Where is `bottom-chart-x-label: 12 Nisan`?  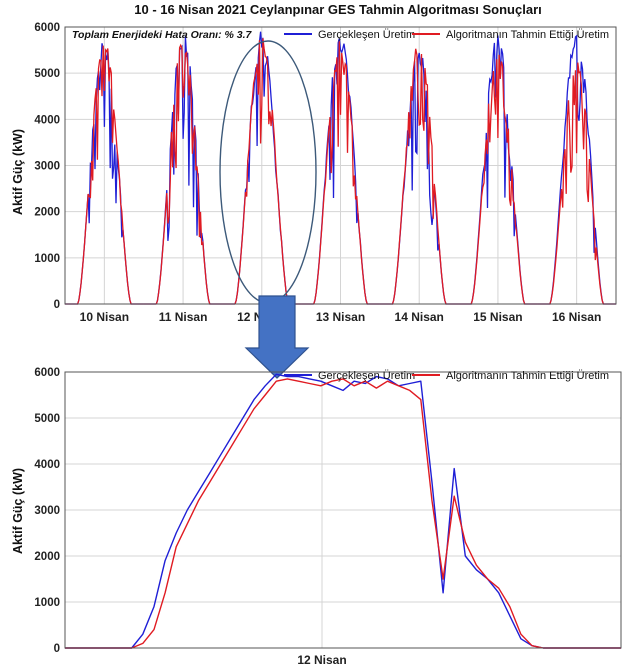
bottom-chart-x-label: 12 Nisan is located at coordinates (321, 660).